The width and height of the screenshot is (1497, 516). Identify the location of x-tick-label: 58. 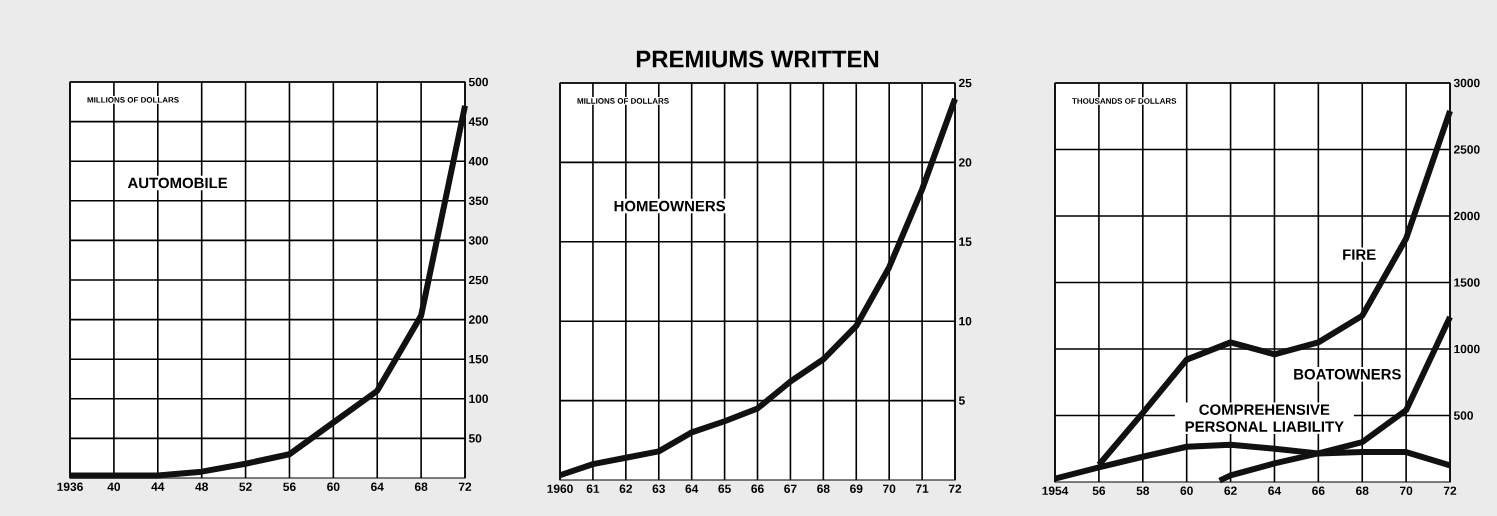
(1143, 490).